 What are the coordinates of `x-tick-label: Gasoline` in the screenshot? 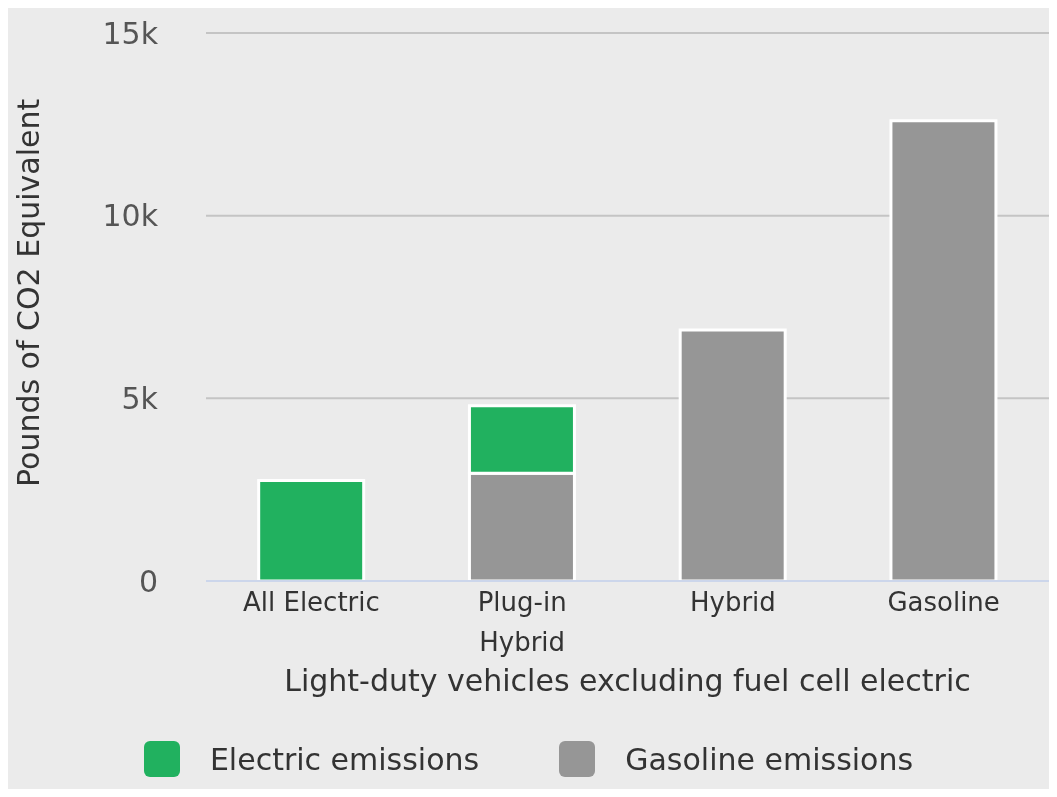 It's located at (943, 602).